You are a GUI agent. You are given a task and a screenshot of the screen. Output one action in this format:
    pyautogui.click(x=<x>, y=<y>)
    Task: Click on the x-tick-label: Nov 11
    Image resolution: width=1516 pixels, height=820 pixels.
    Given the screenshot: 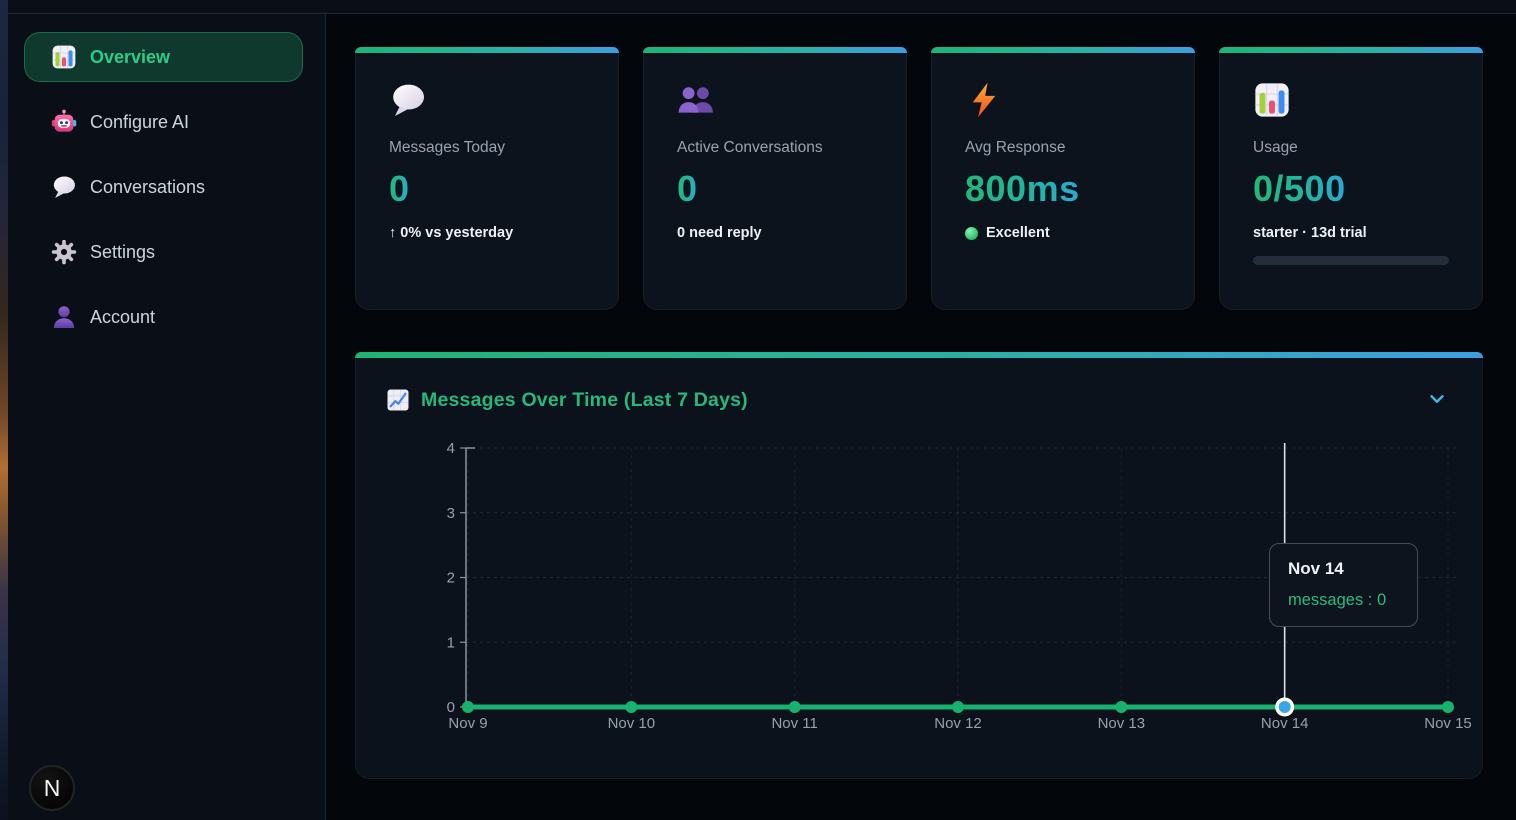 What is the action you would take?
    pyautogui.click(x=794, y=723)
    